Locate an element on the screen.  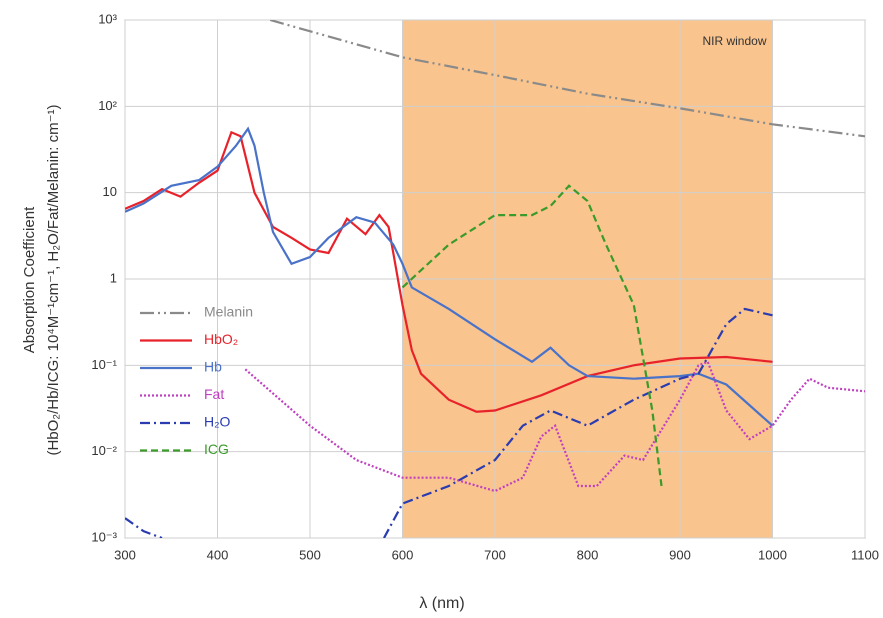
x-tick-label: 1000 is located at coordinates (772, 554).